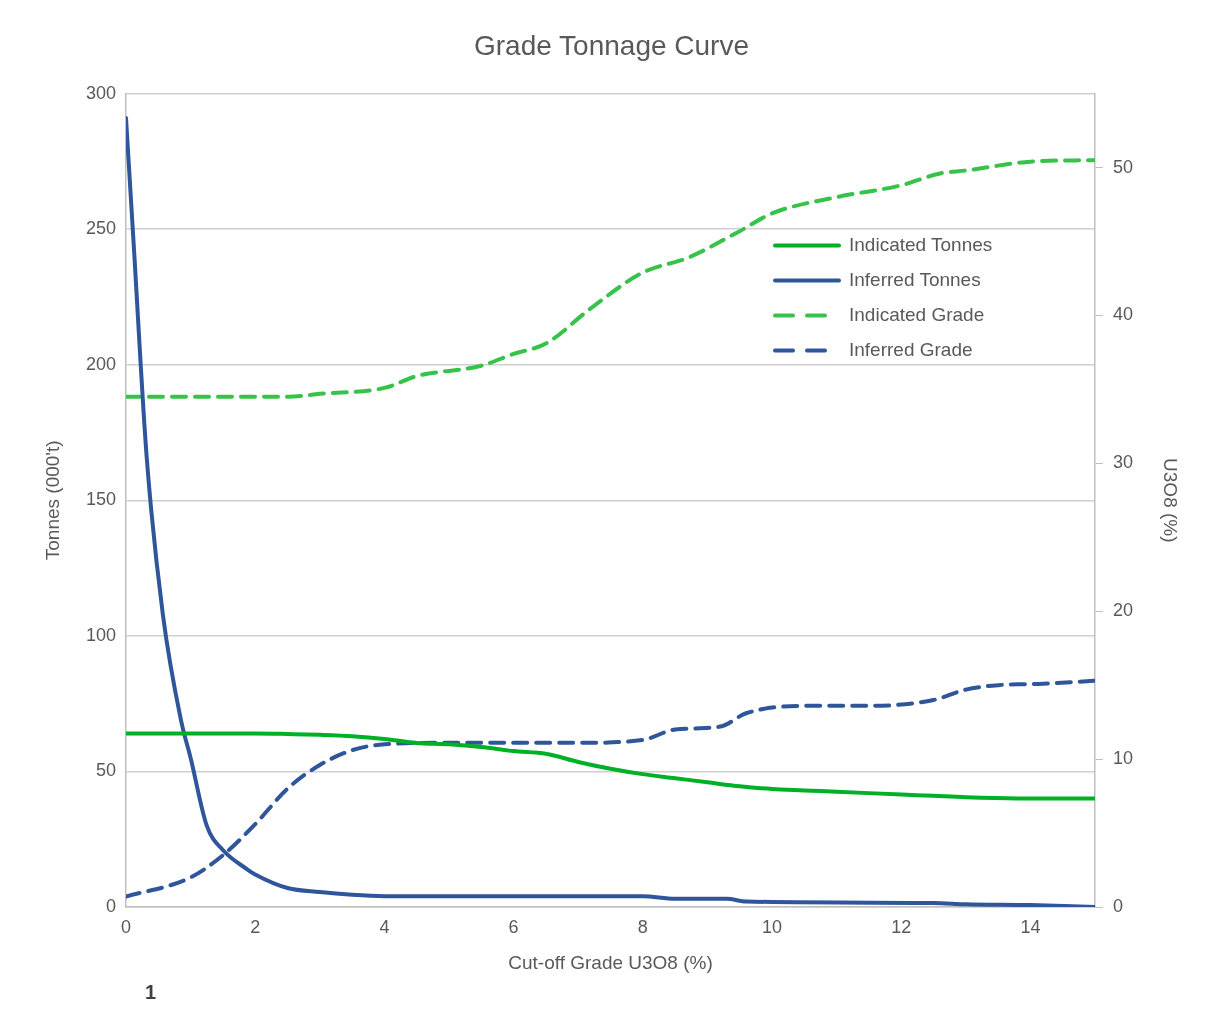 This screenshot has width=1223, height=1022. Describe the element at coordinates (915, 279) in the screenshot. I see `legend-label: Inferred Tonnes` at that location.